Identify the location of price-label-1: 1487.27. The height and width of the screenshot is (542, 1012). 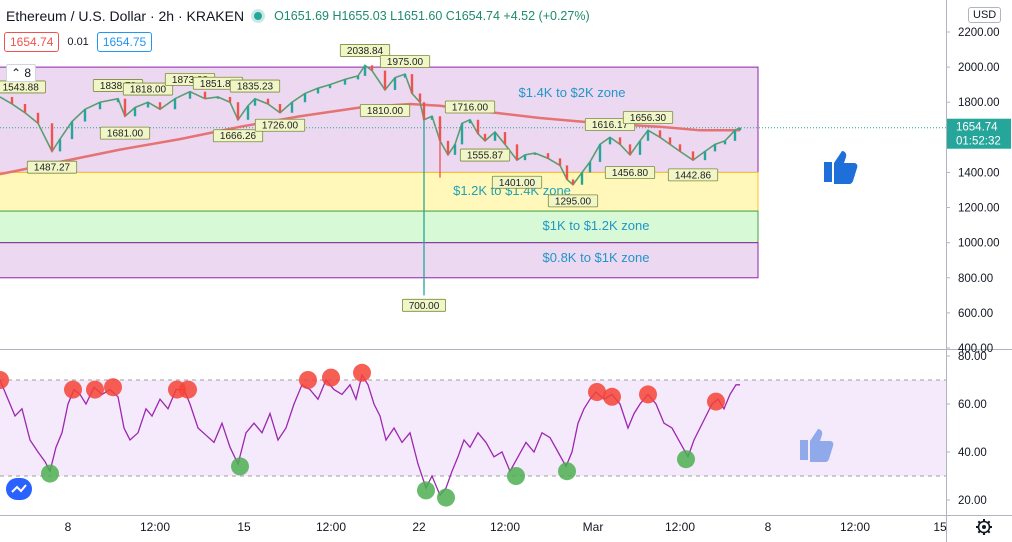
(52, 168).